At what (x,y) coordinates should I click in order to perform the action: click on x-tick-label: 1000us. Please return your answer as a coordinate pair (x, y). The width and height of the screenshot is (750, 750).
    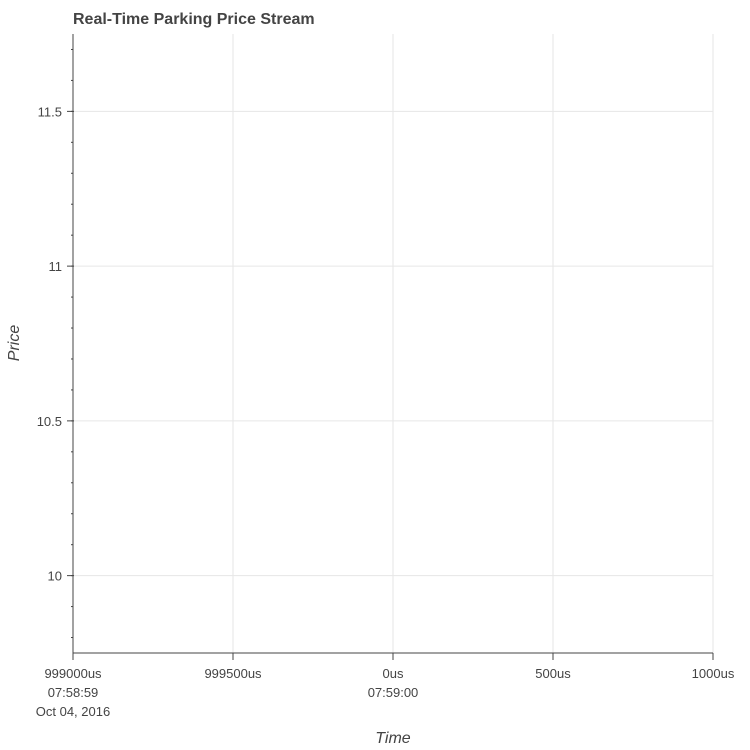
    Looking at the image, I should click on (713, 673).